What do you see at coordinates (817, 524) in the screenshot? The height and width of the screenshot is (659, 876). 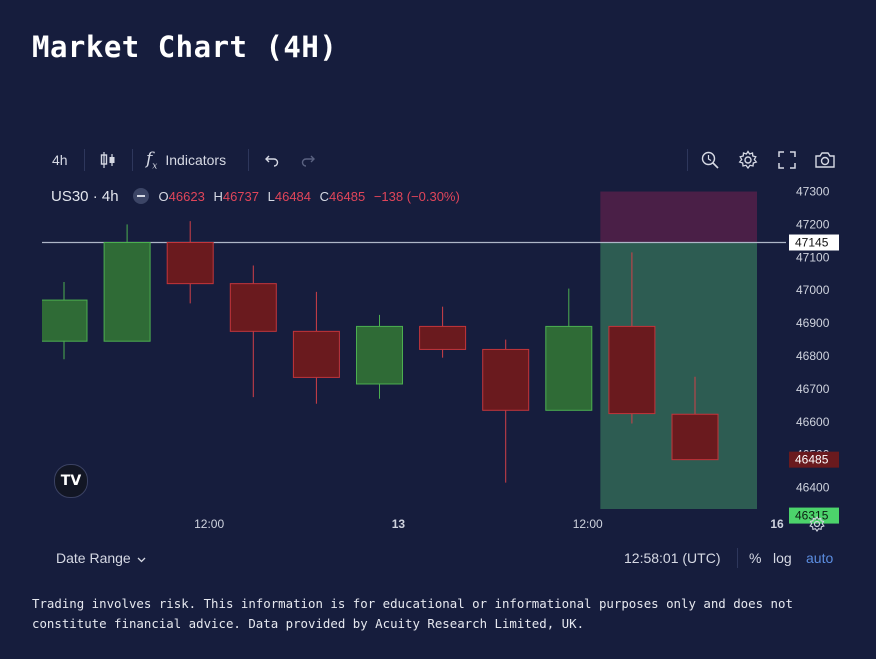 I see `axis-settings-icon` at bounding box center [817, 524].